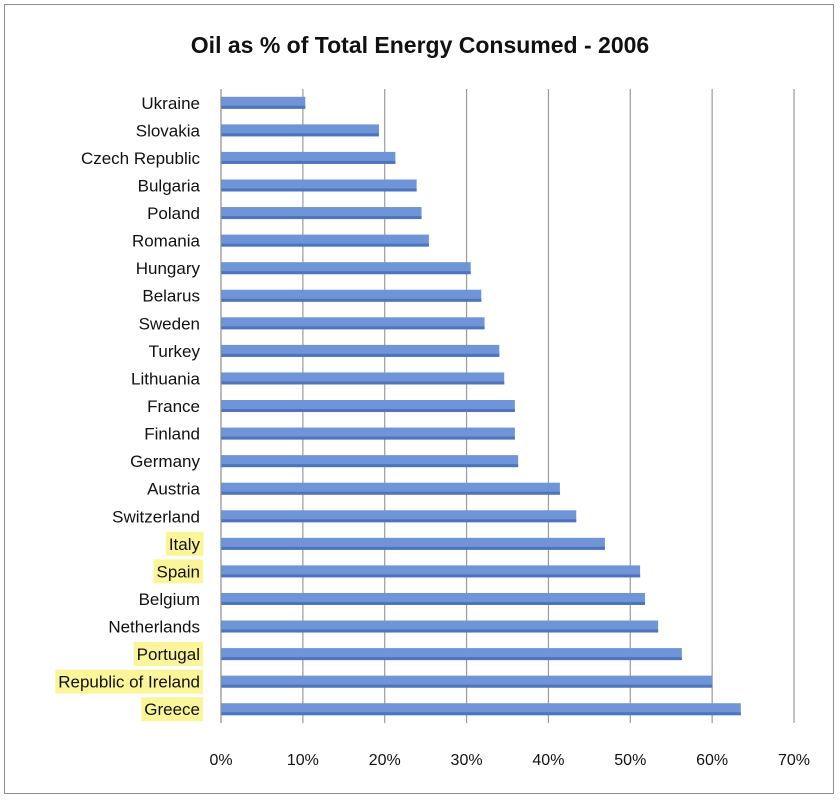 This screenshot has height=800, width=840. What do you see at coordinates (169, 599) in the screenshot?
I see `category-label: Belgium` at bounding box center [169, 599].